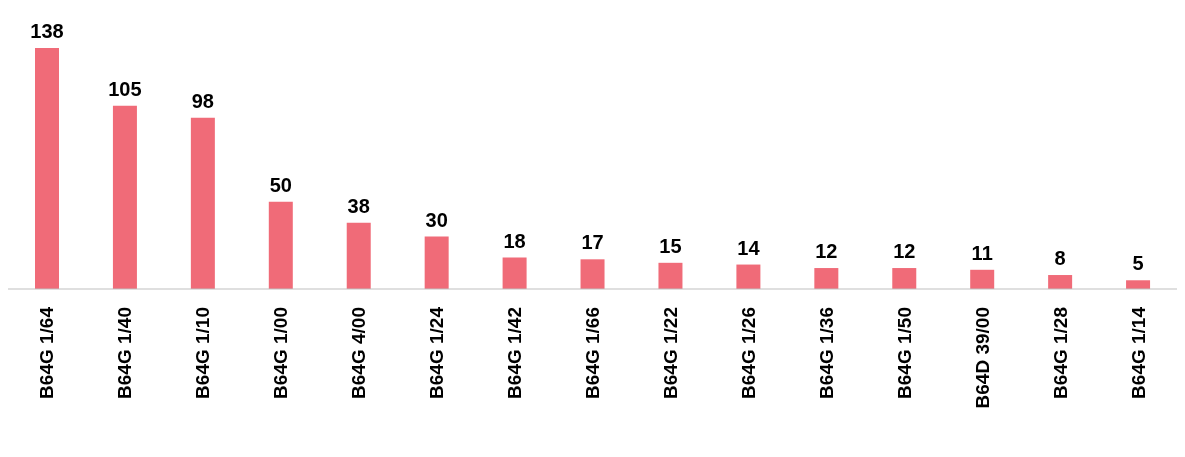  What do you see at coordinates (1060, 258) in the screenshot?
I see `data-label: 8` at bounding box center [1060, 258].